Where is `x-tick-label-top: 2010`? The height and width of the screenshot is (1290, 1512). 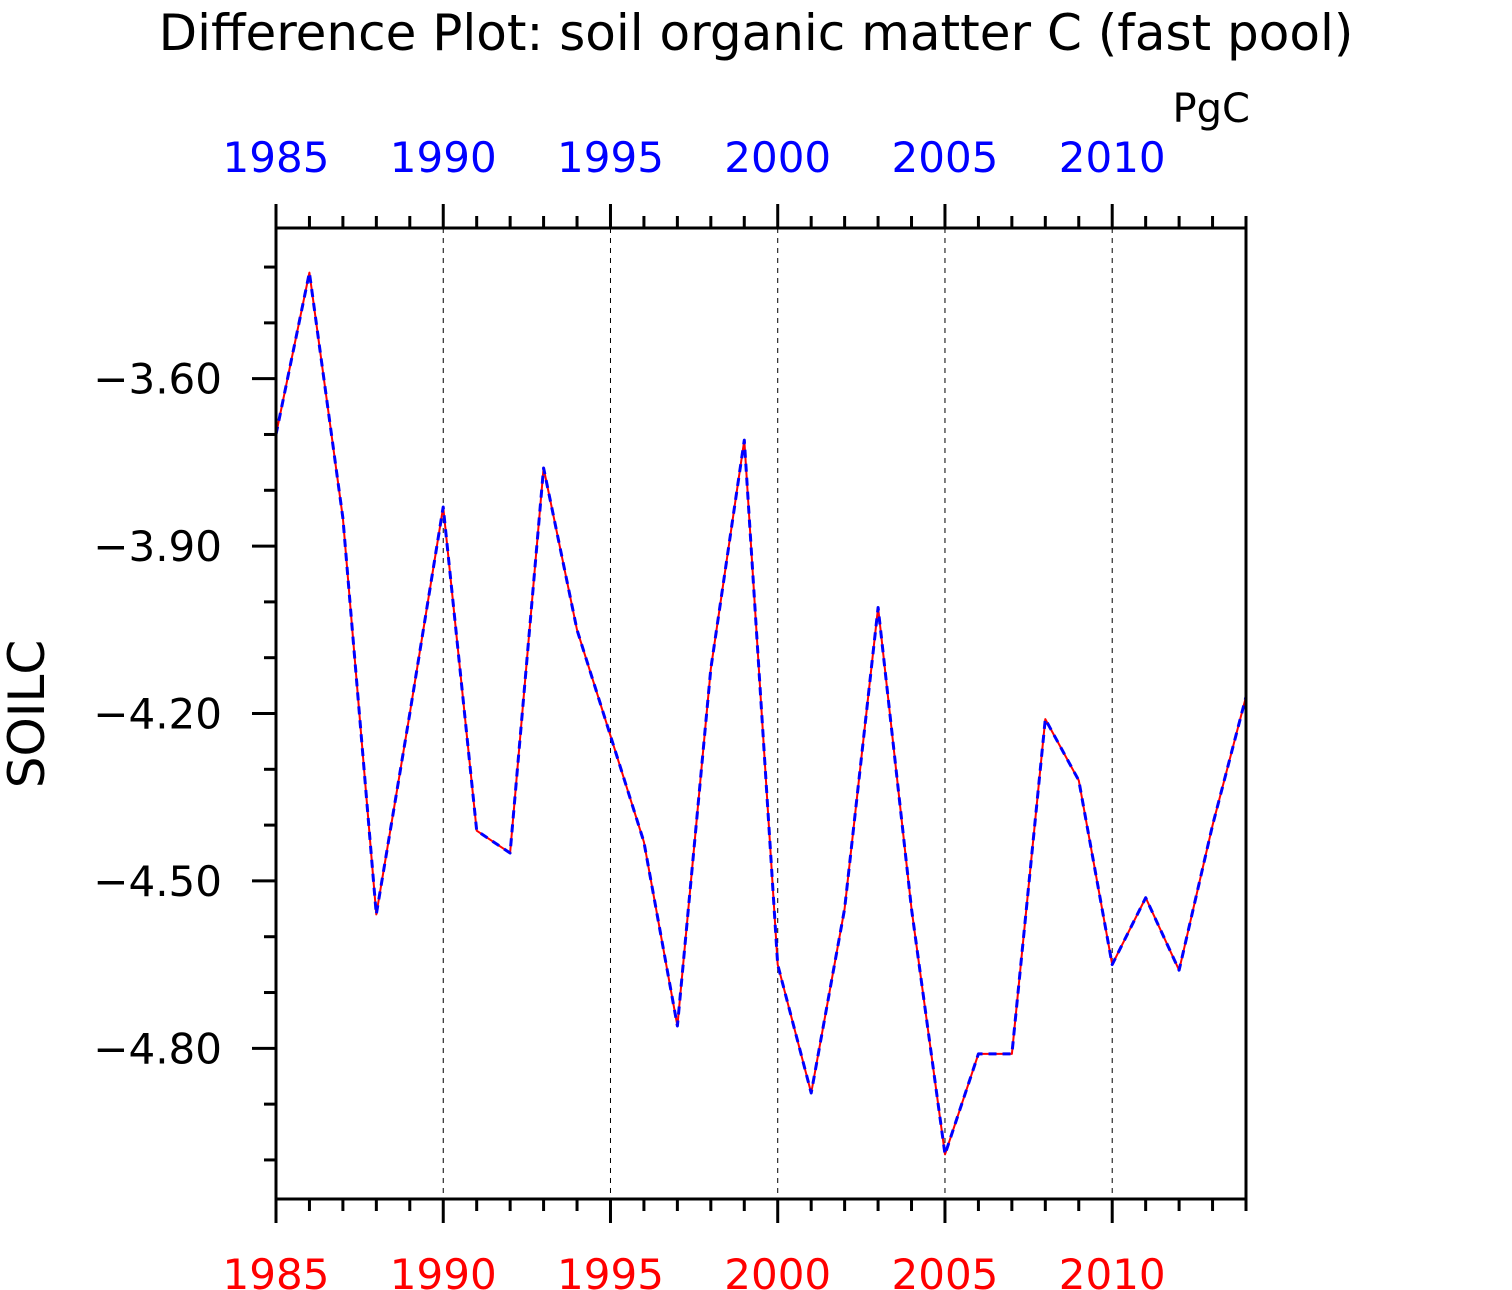 x-tick-label-top: 2010 is located at coordinates (1112, 157).